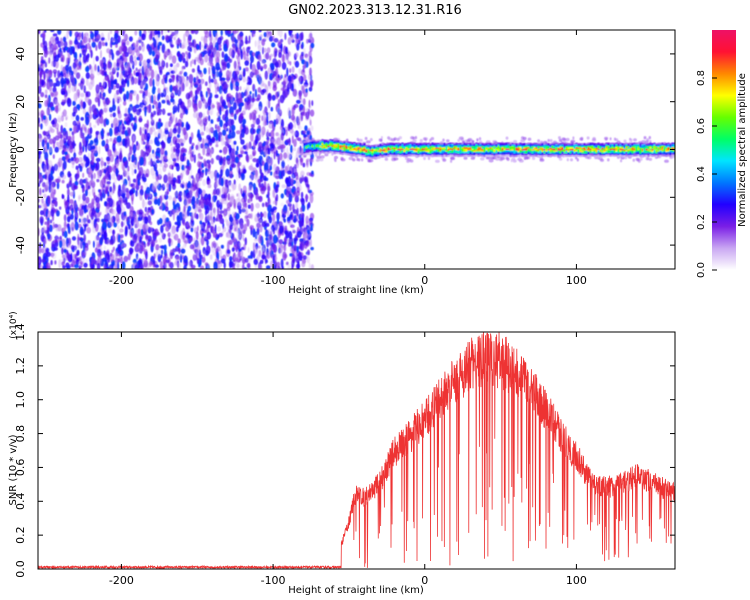 The image size is (750, 600). What do you see at coordinates (375, 10) in the screenshot?
I see `figure-title: GN02.2023.313.12.31.R16` at bounding box center [375, 10].